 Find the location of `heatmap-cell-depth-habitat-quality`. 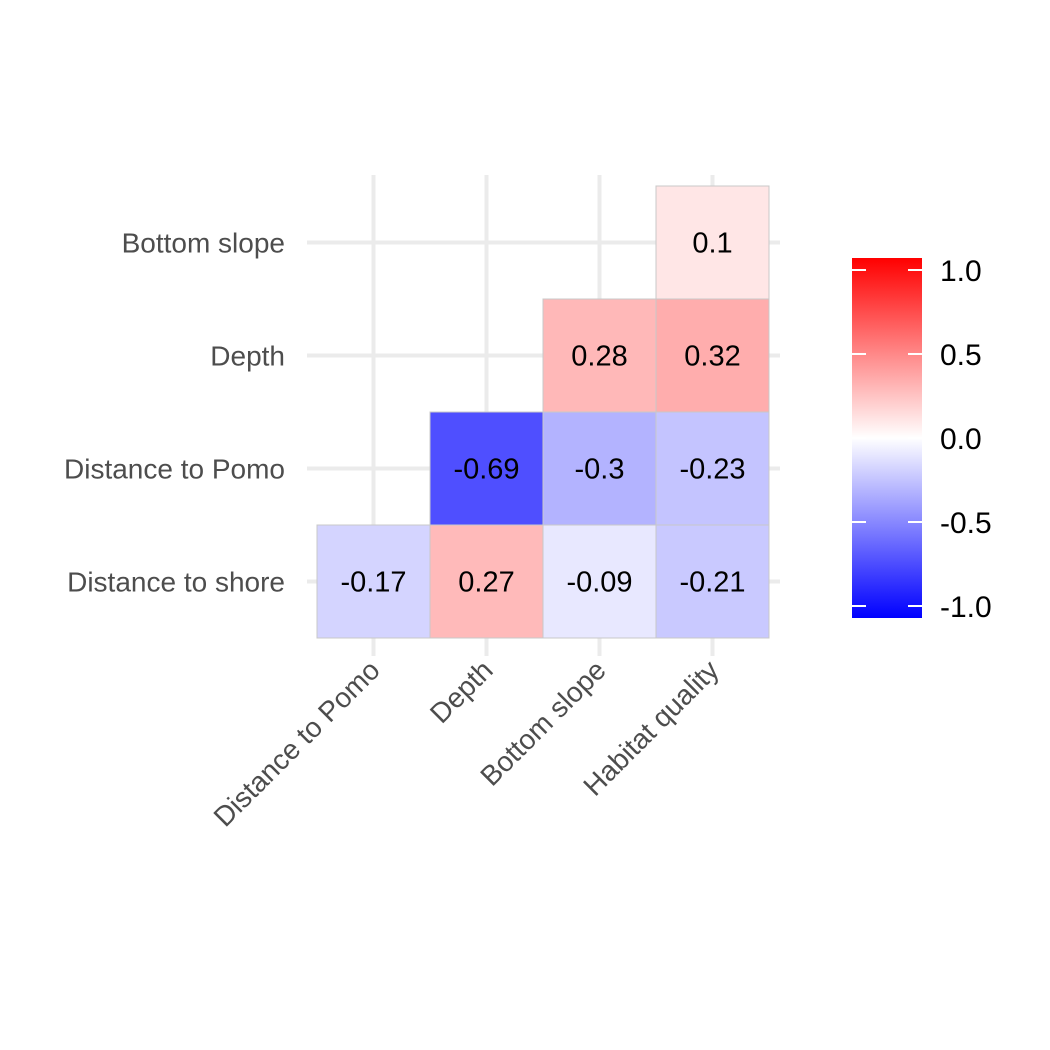

heatmap-cell-depth-habitat-quality is located at coordinates (712, 355).